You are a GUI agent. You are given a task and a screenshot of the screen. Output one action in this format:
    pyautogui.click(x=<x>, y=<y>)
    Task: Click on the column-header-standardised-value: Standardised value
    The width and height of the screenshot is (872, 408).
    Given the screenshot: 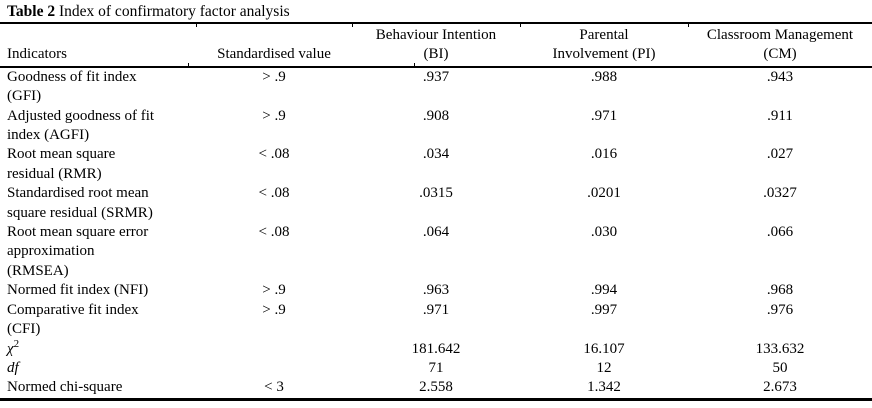 What is the action you would take?
    pyautogui.click(x=274, y=45)
    